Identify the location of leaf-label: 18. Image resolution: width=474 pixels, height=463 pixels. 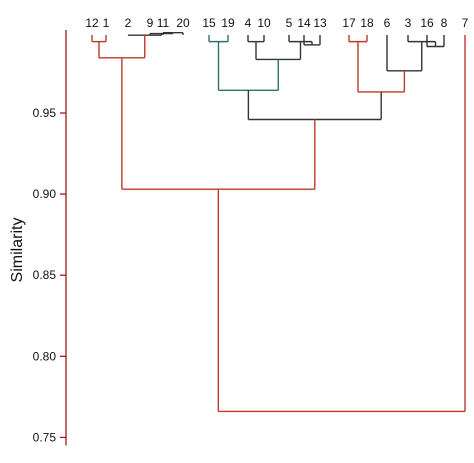
(367, 23).